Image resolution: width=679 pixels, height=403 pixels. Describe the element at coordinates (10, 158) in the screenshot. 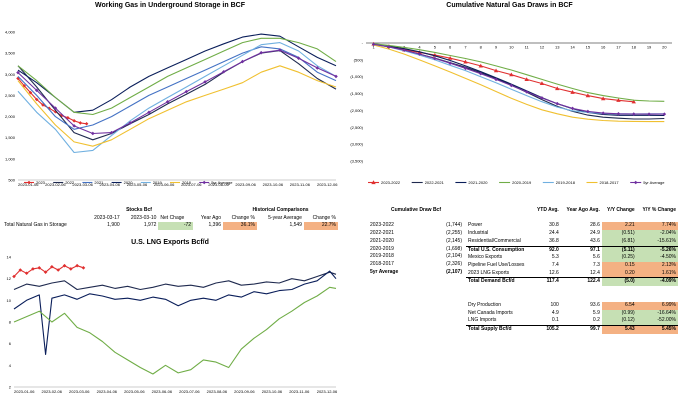

I see `storage-y-tick: 1,000` at that location.